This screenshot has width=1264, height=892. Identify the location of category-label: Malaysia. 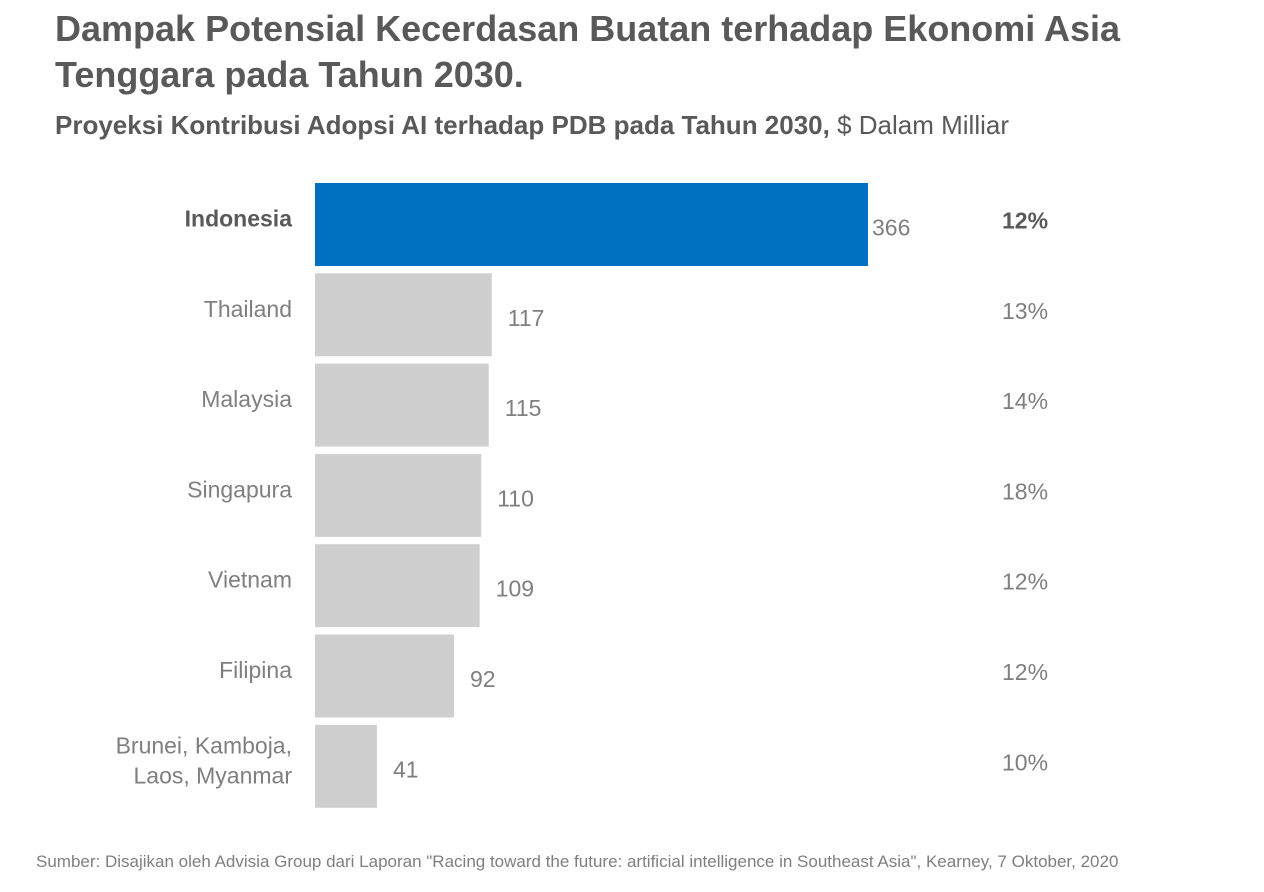
(246, 399).